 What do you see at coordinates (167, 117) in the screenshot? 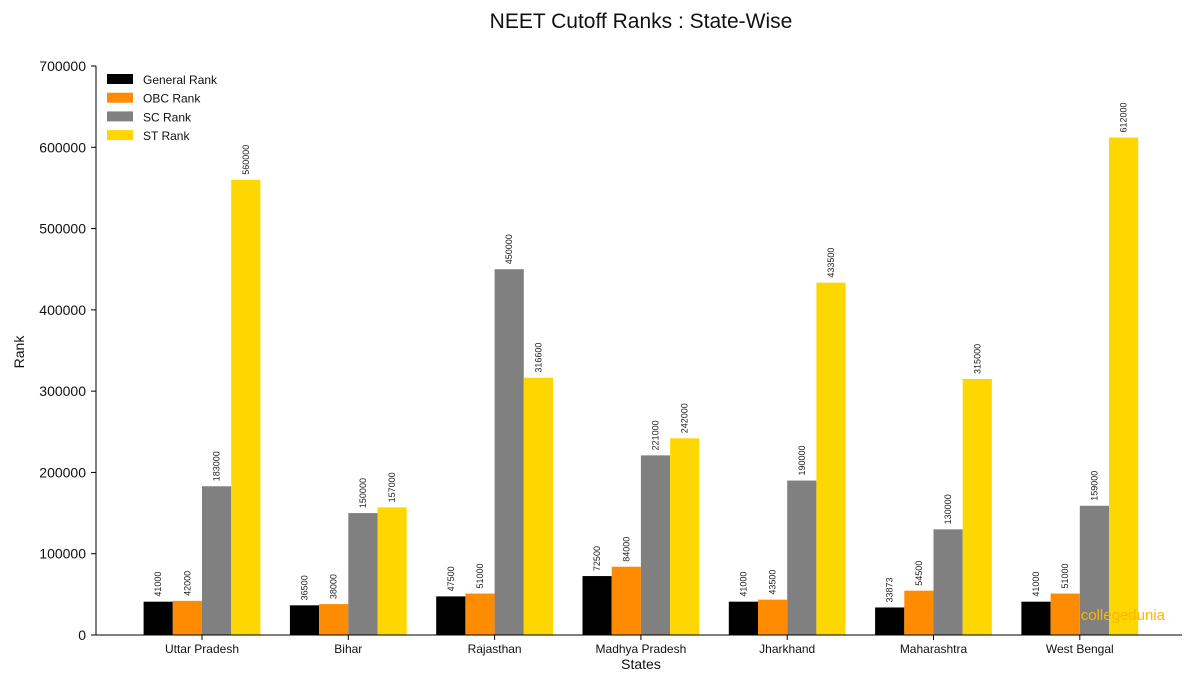
I see `legend-label: SC Rank` at bounding box center [167, 117].